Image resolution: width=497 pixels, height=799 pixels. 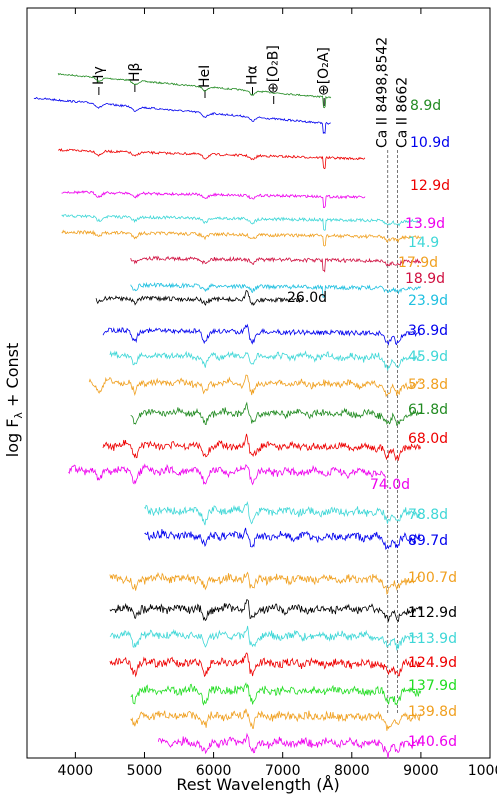 What do you see at coordinates (428, 301) in the screenshot?
I see `series-label: 23.9d` at bounding box center [428, 301].